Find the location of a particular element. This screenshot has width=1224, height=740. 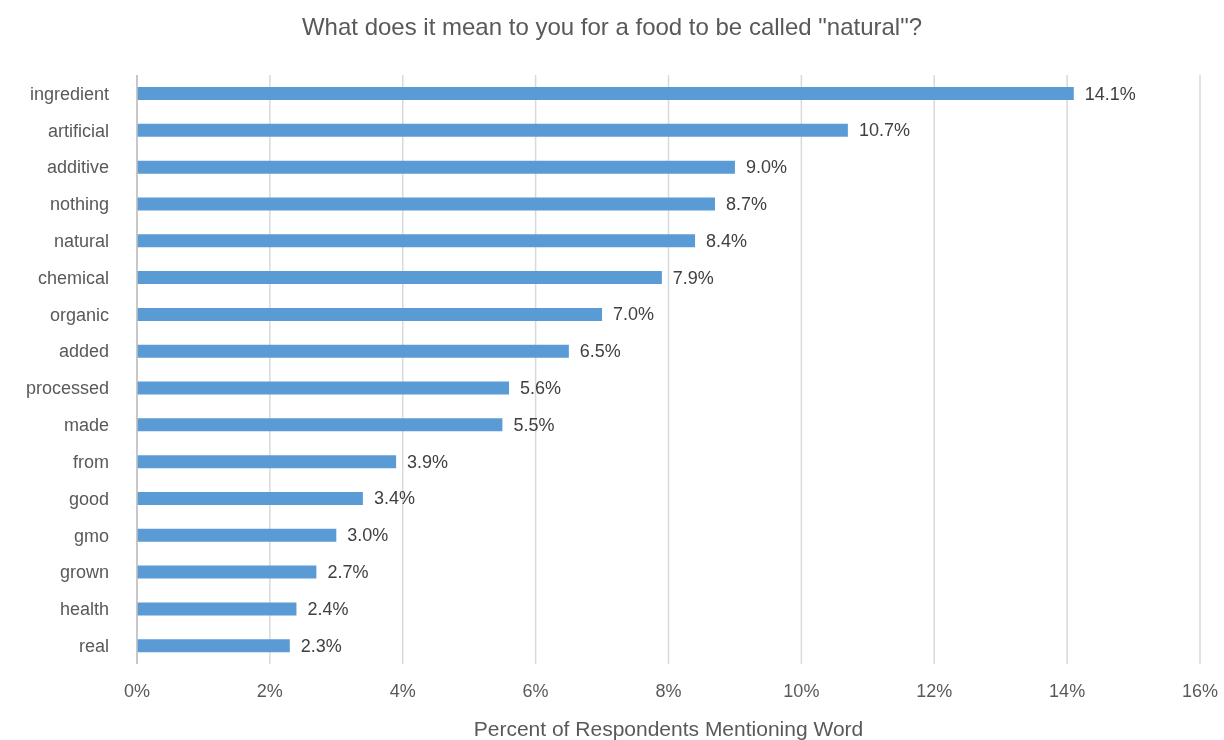

x-tick-label: 14% is located at coordinates (1067, 690).